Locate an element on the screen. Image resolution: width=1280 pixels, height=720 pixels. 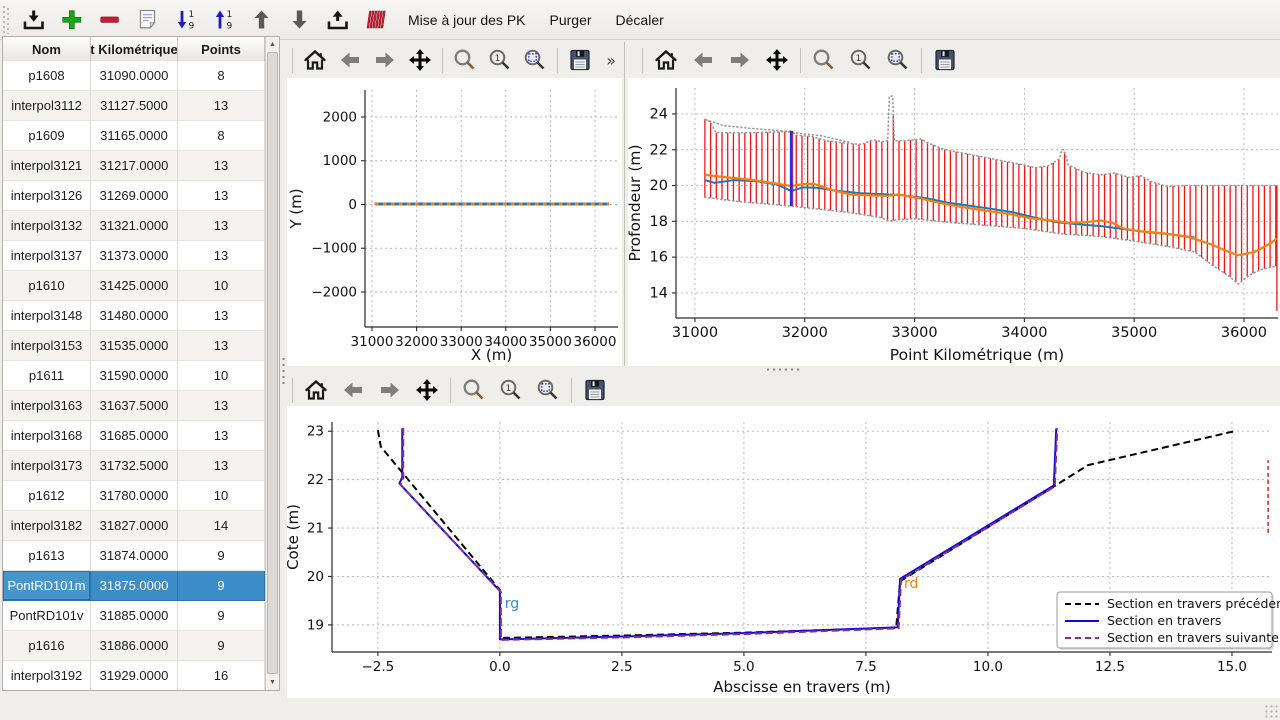
sections-button is located at coordinates (376, 20).